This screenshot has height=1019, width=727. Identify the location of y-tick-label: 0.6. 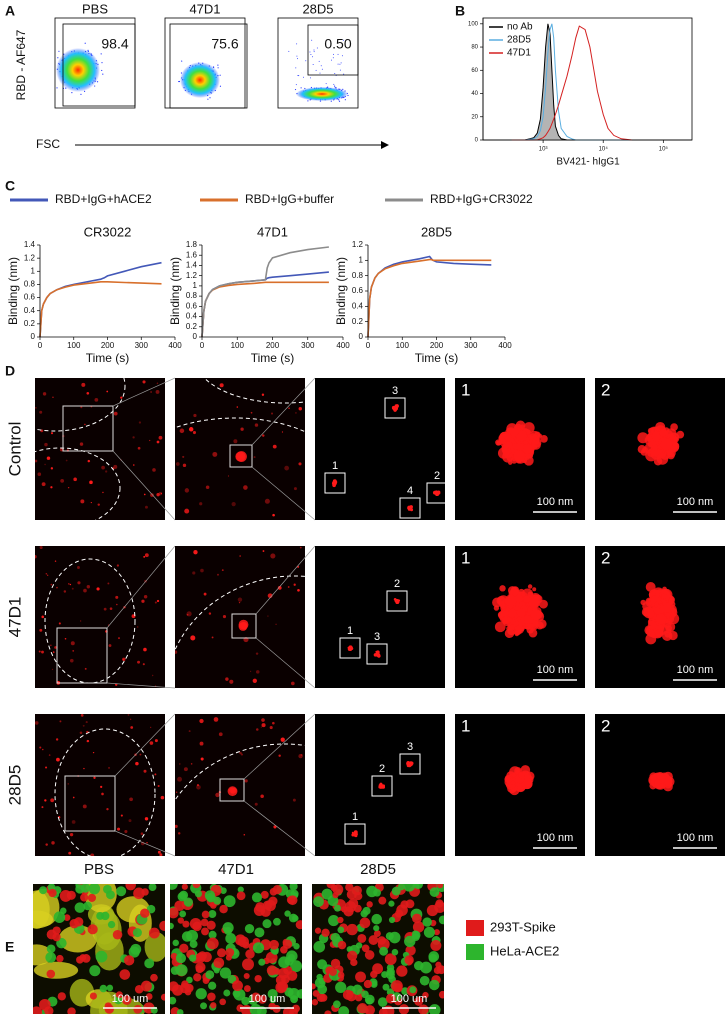
(192, 305).